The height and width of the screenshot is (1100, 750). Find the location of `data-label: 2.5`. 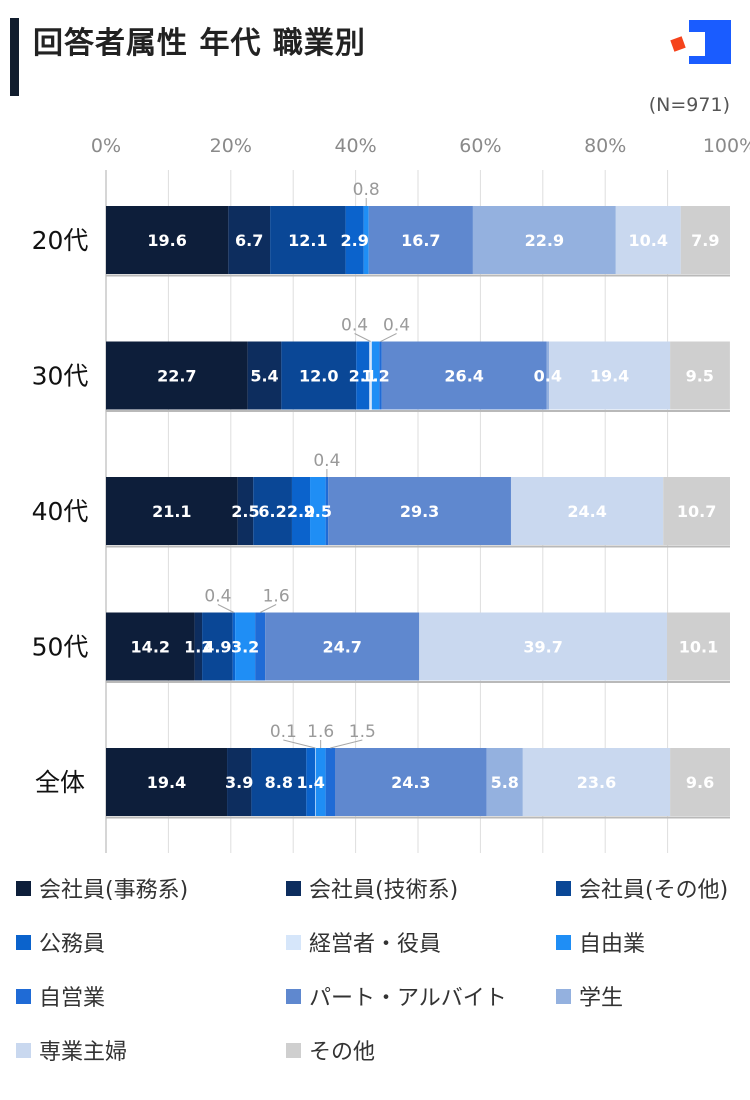

data-label: 2.5 is located at coordinates (318, 511).